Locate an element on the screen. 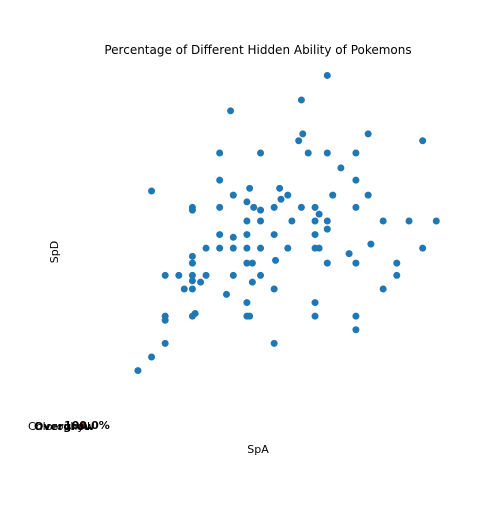 The width and height of the screenshot is (504, 508). annotation: Chlorophyll is located at coordinates (59, 426).